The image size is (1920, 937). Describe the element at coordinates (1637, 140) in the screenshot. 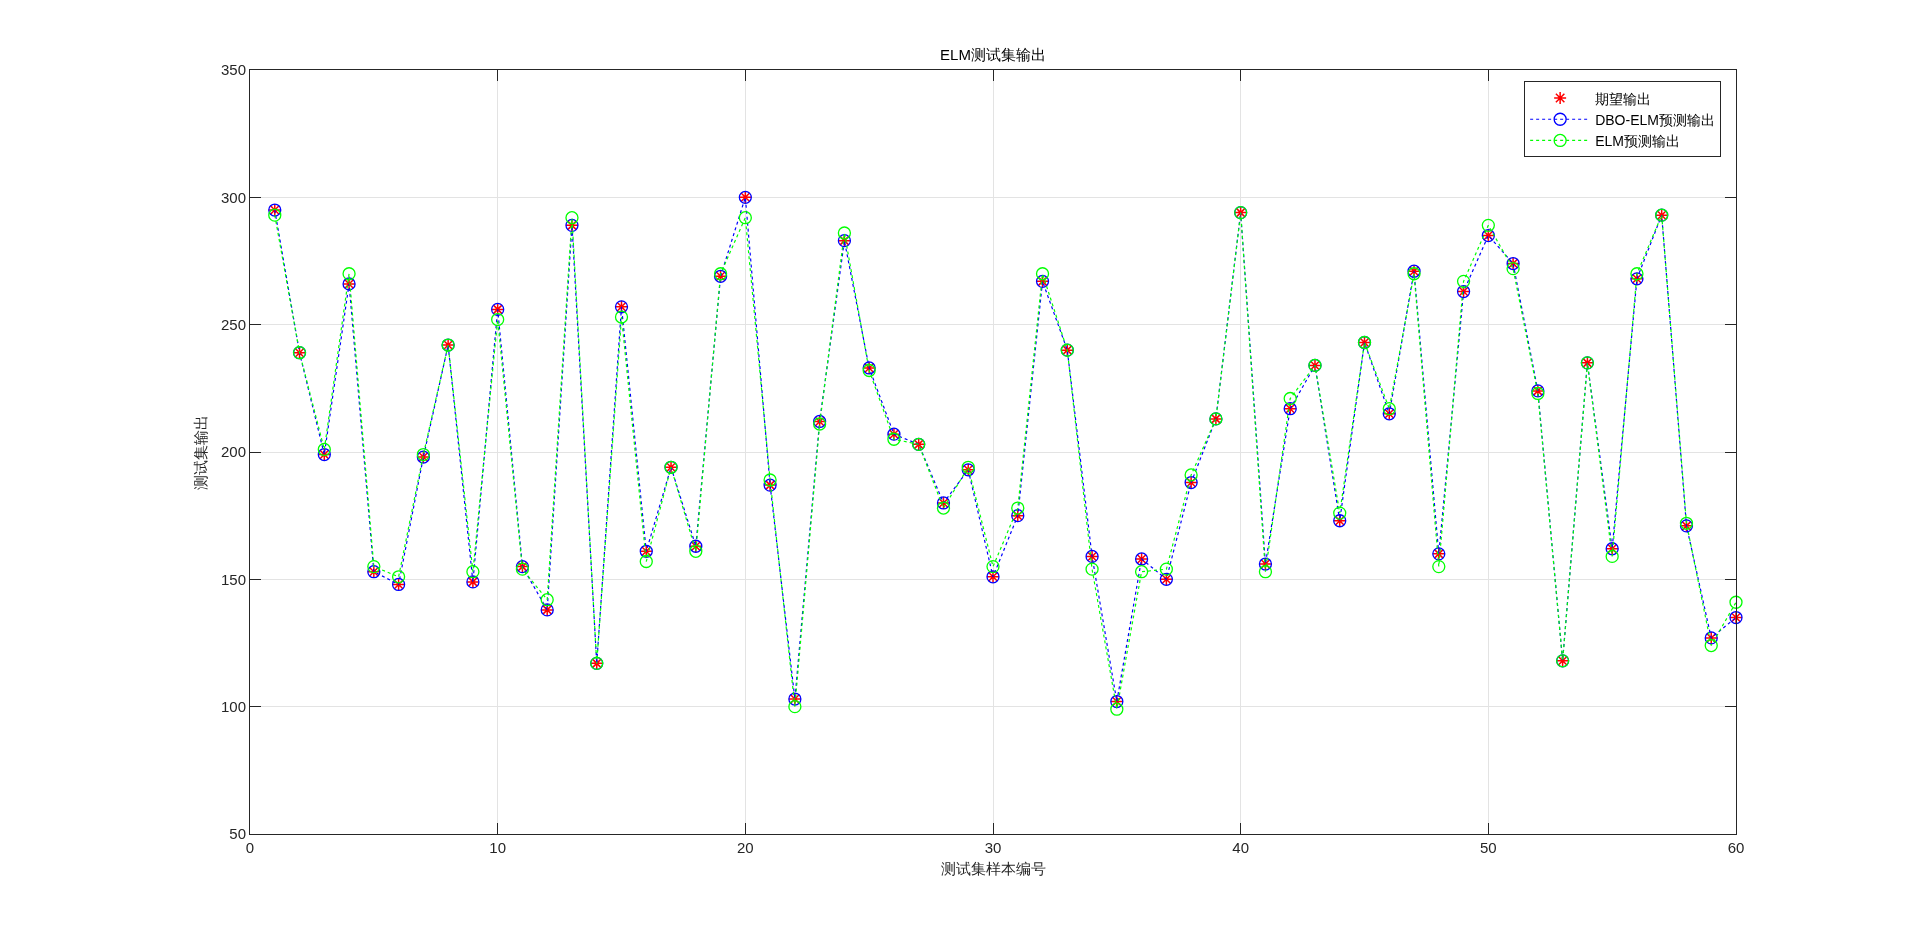

I see `legend-label: ELM预测输出` at that location.